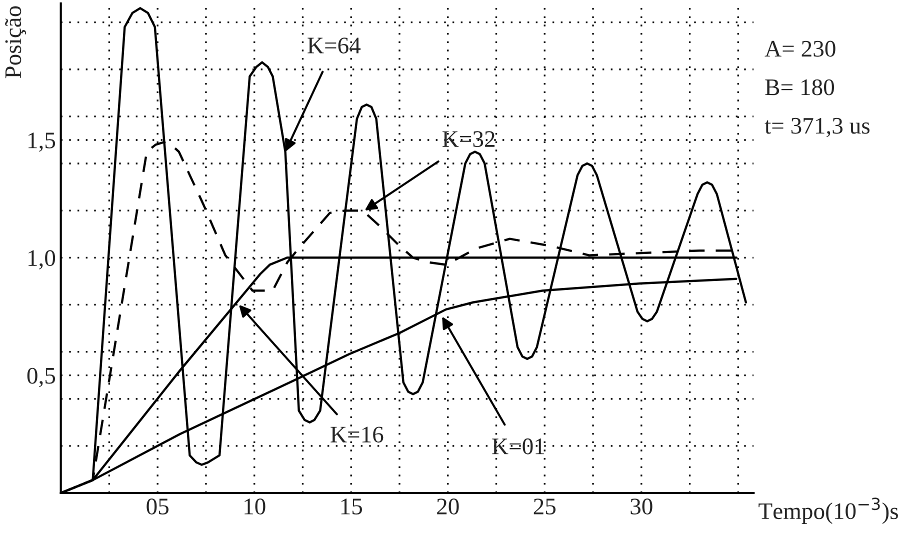  What do you see at coordinates (351, 506) in the screenshot?
I see `x-tick-label: 15` at bounding box center [351, 506].